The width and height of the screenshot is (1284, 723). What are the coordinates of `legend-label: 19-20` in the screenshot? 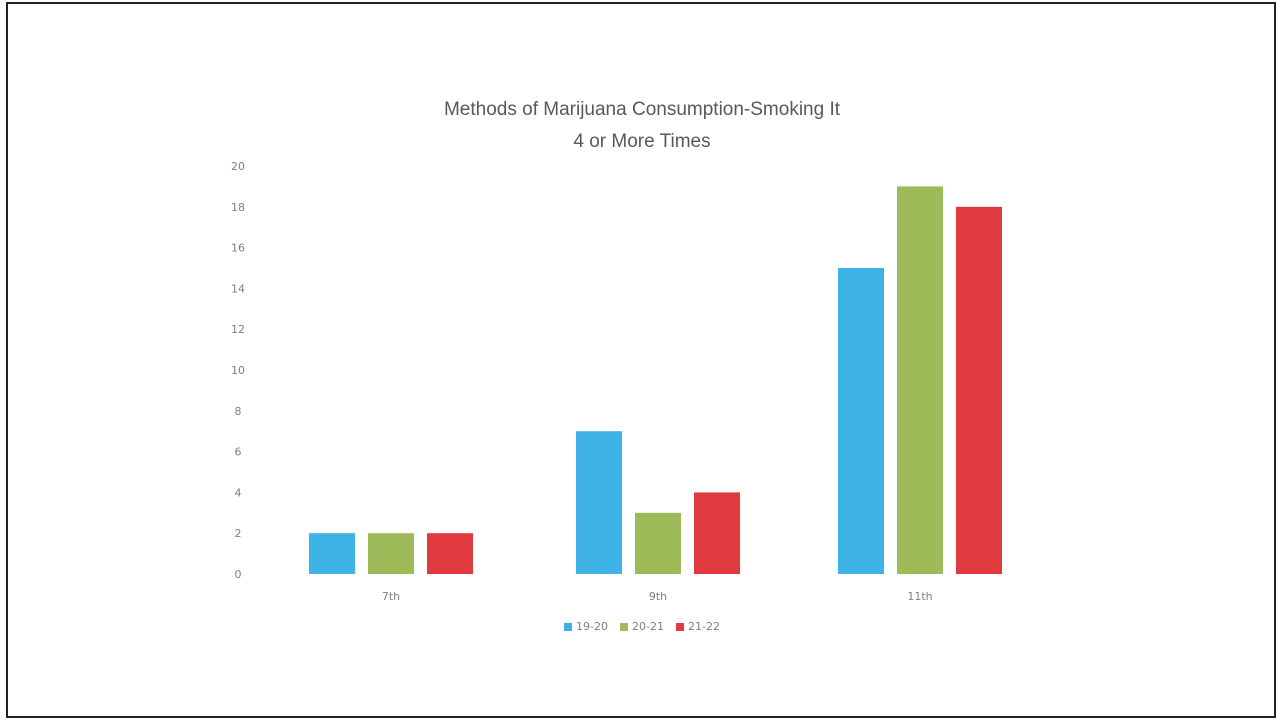 It's located at (592, 626).